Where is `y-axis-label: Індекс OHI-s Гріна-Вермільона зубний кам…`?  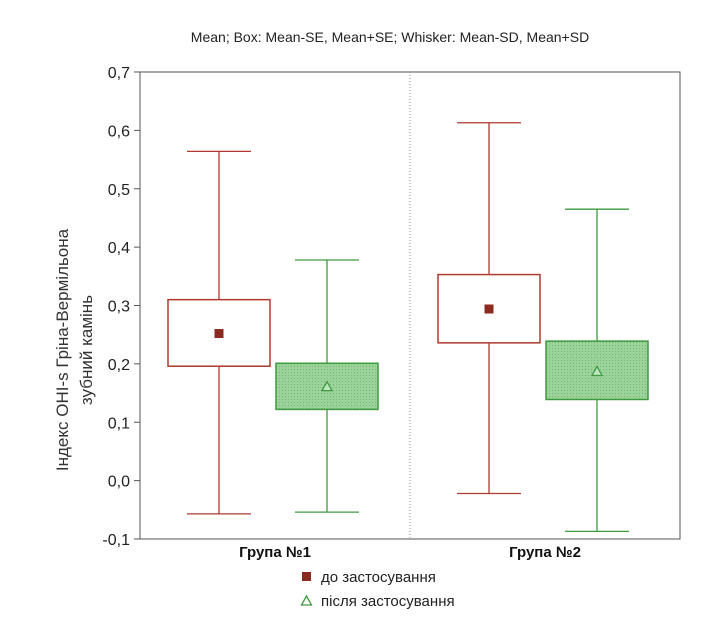
y-axis-label: Індекс OHI-s Гріна-Вермільона зубний кам… is located at coordinates (74, 349).